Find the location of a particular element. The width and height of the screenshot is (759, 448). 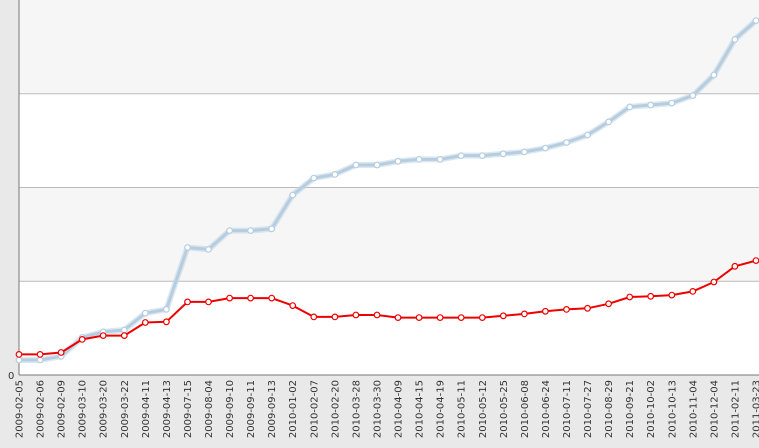

x-tick-label: 2011-03-23 is located at coordinates (755, 409).